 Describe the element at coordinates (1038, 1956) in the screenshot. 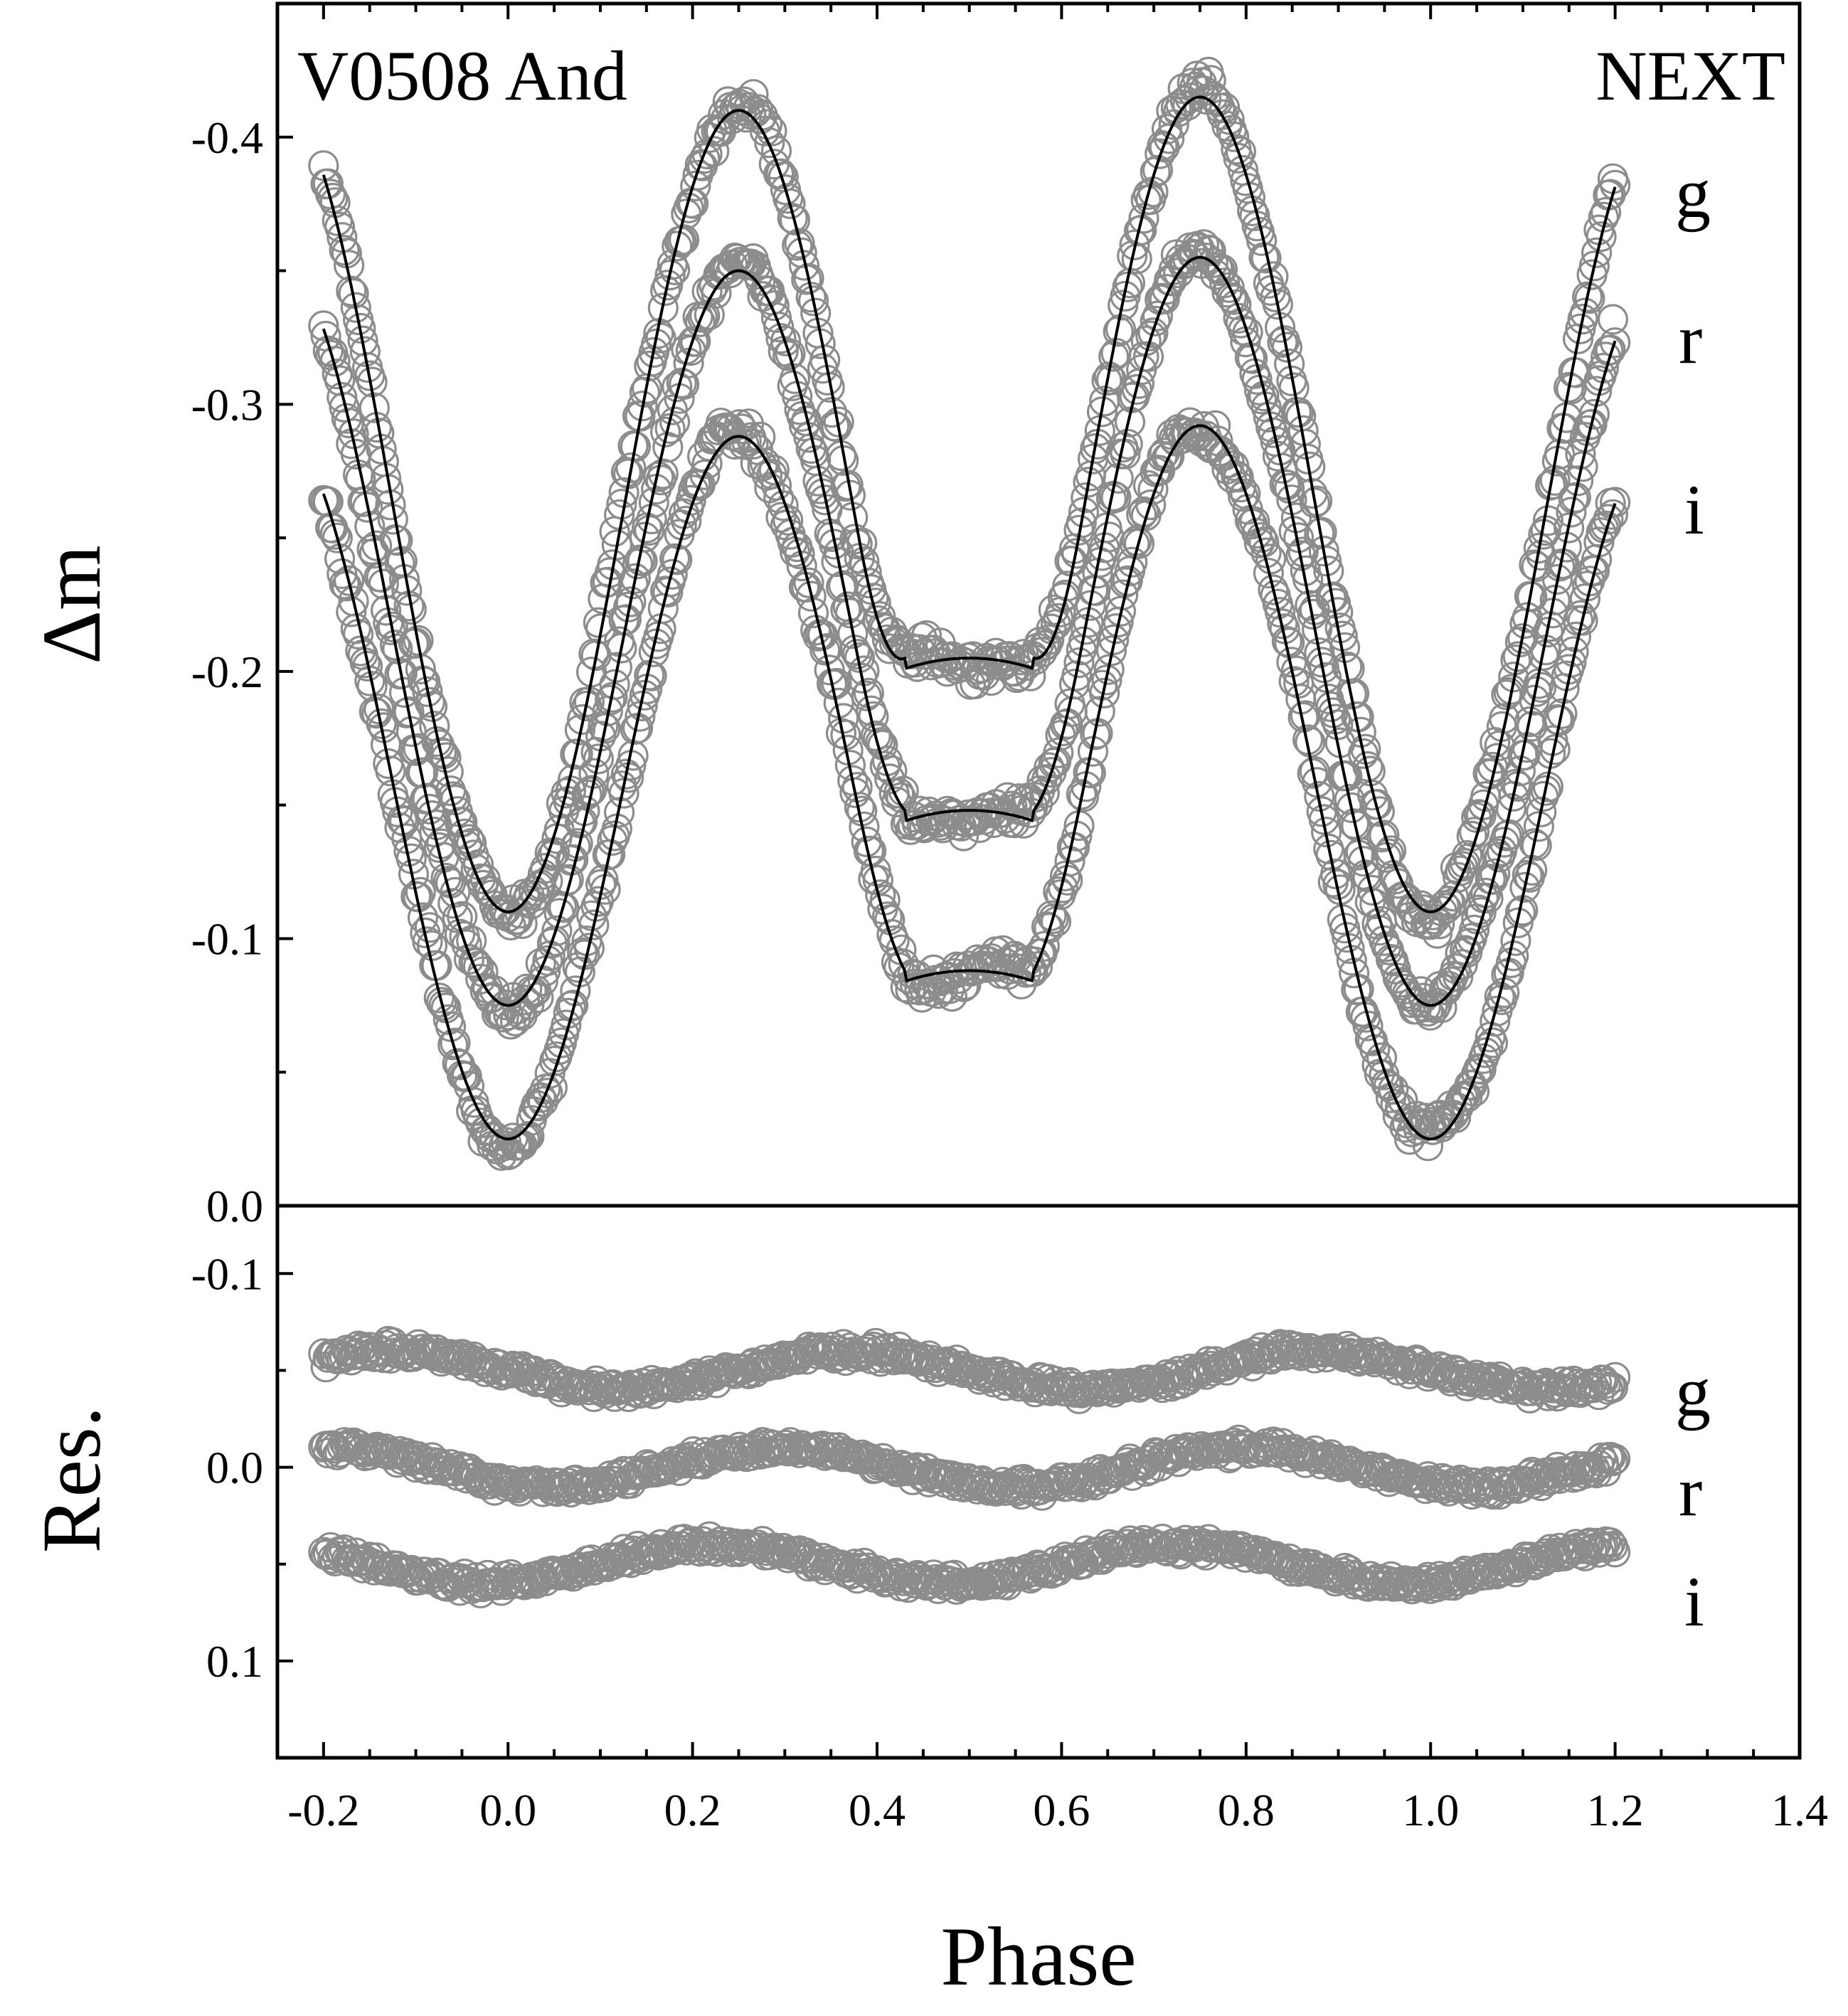

I see `x-axis-title: Phase` at that location.